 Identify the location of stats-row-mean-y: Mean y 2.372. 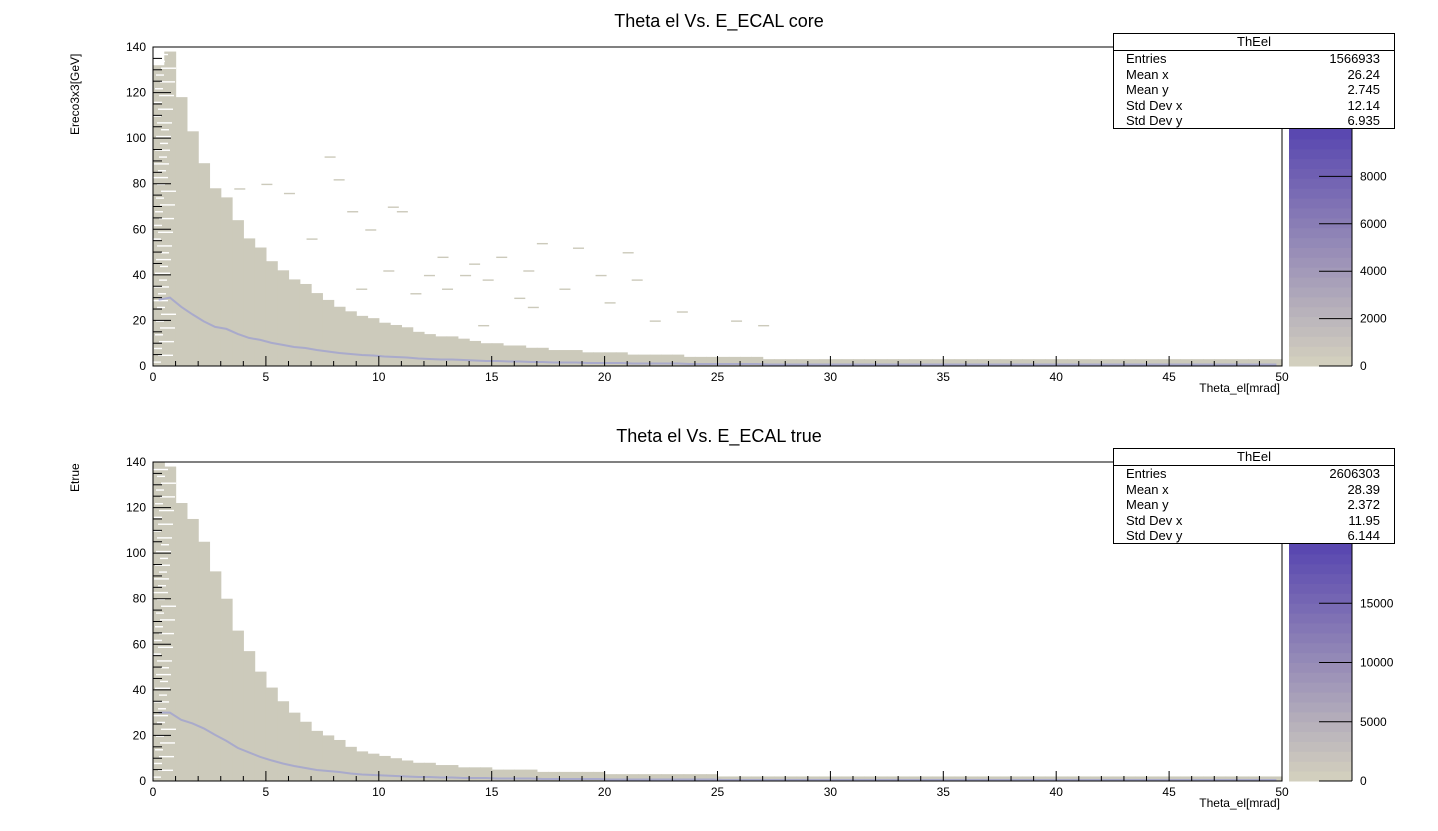
(1253, 504).